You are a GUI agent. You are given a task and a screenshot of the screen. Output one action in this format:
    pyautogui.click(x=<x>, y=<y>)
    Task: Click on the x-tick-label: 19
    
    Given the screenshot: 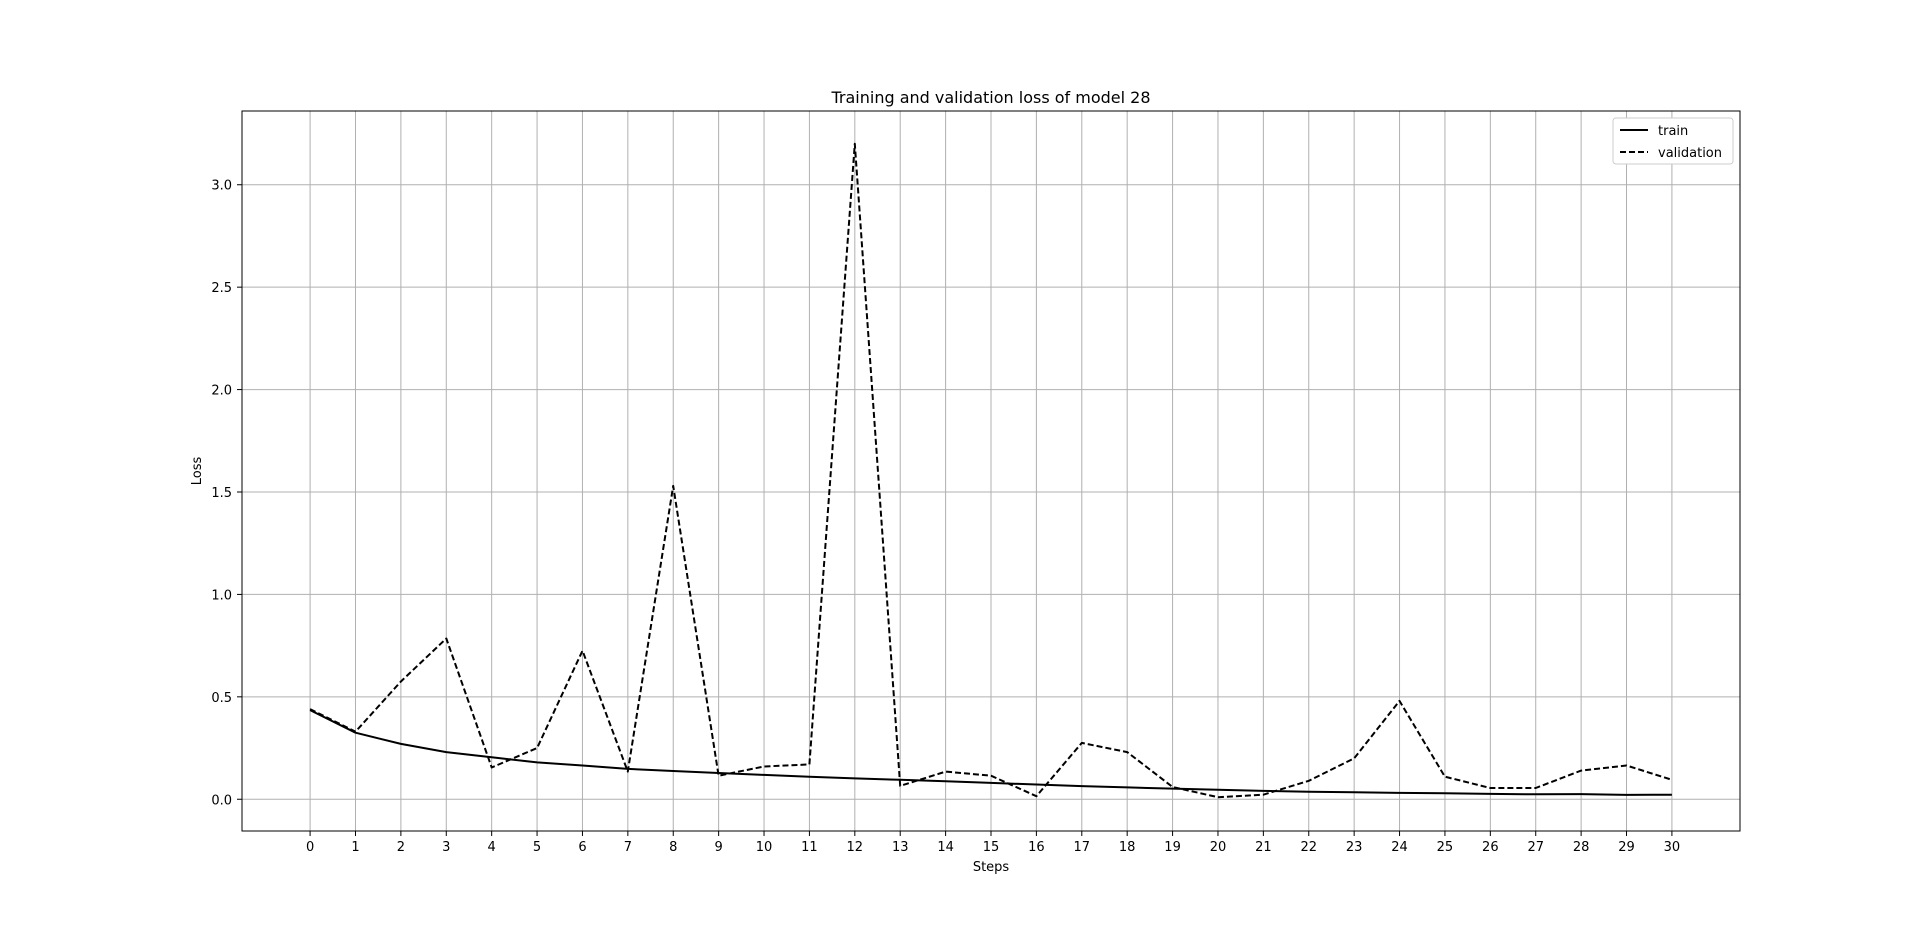 What is the action you would take?
    pyautogui.click(x=1172, y=847)
    